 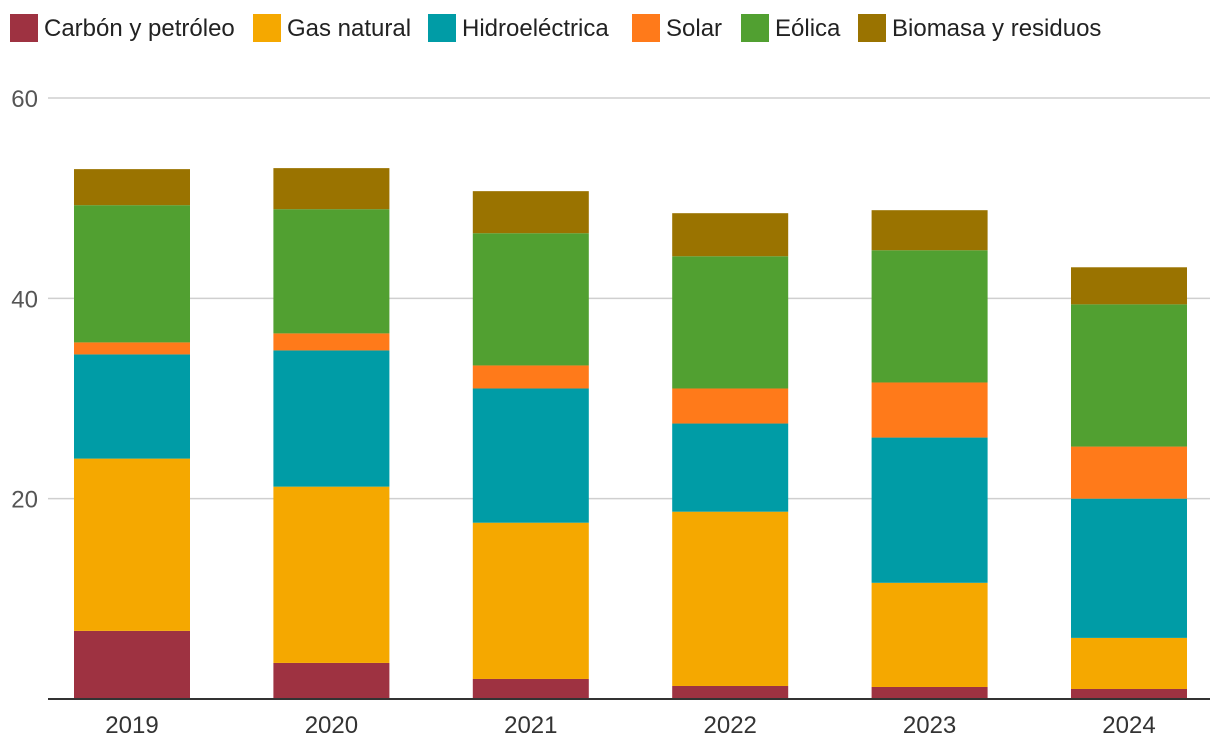 I want to click on bar-segment-2024-solar, so click(x=1129, y=472).